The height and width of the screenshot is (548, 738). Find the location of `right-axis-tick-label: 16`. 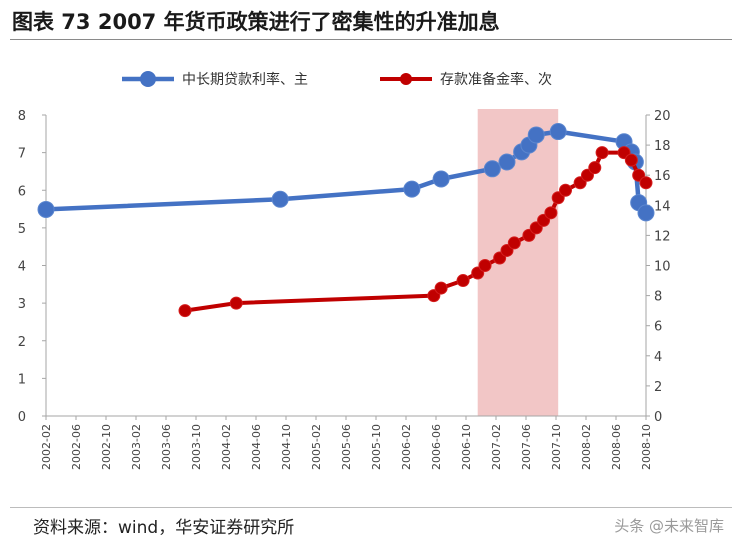

right-axis-tick-label: 16 is located at coordinates (662, 176).